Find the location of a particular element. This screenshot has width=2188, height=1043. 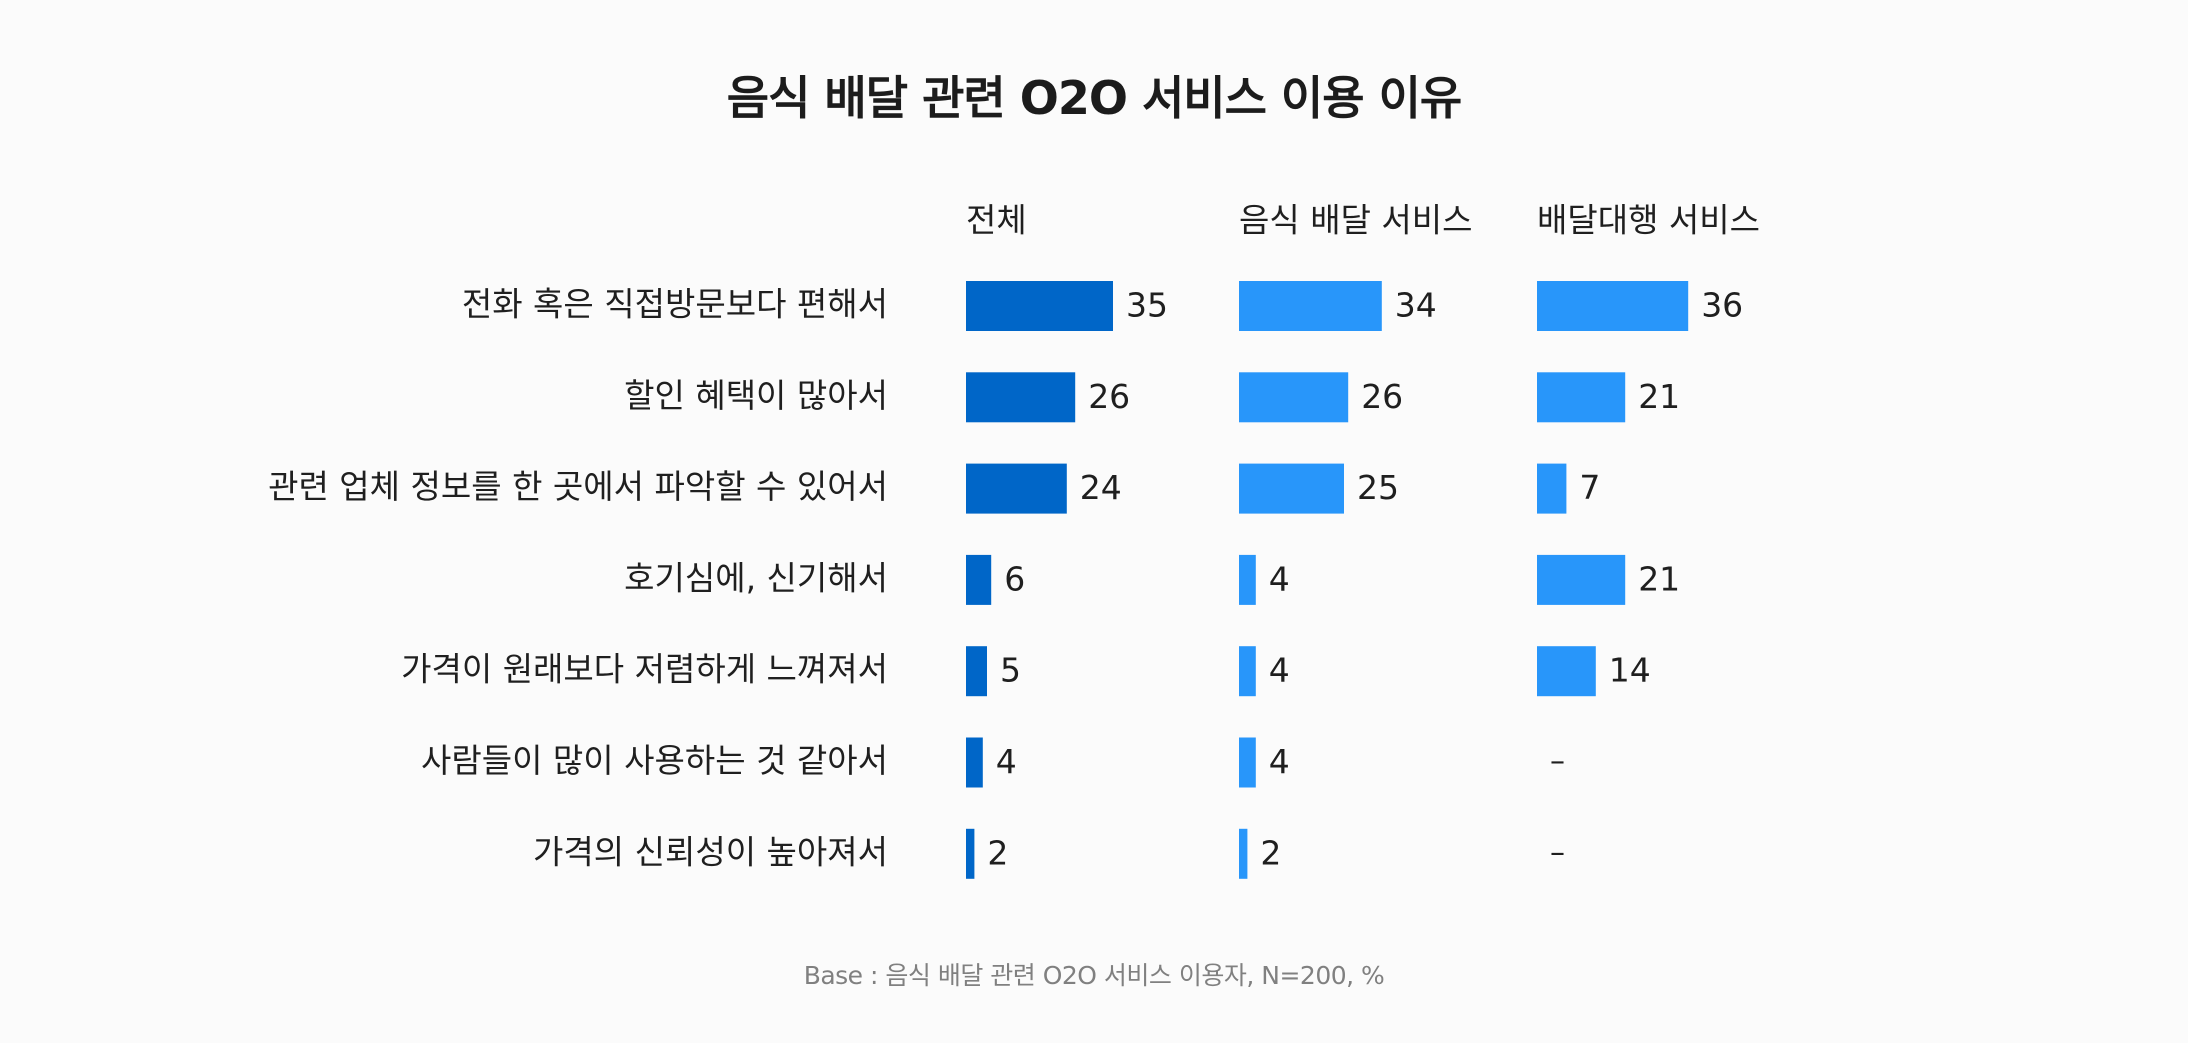

series-header: 배달대행 서비스 is located at coordinates (1648, 220).